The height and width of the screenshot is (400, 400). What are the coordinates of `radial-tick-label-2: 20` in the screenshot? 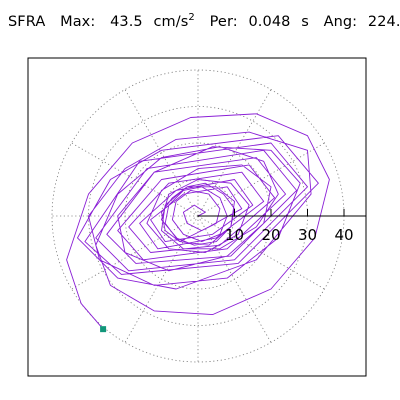 It's located at (270, 235).